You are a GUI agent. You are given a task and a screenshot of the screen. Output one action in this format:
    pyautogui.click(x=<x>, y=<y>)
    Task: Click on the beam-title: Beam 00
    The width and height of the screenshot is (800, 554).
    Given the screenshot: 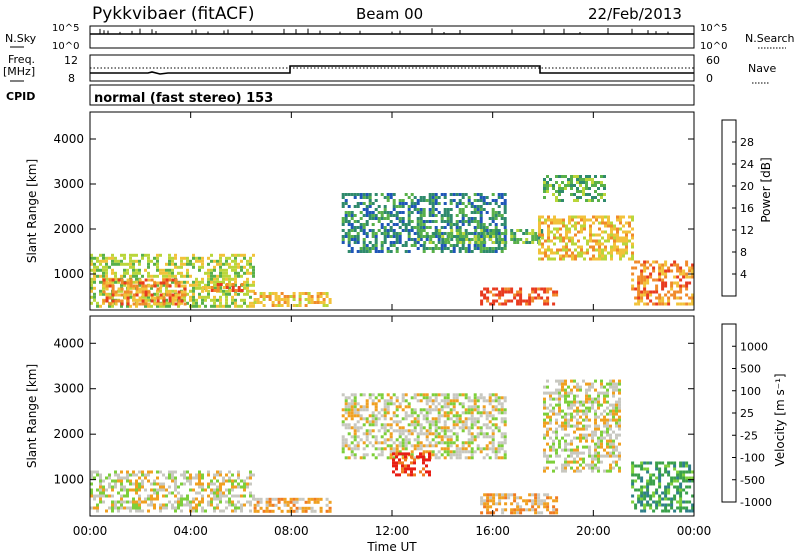 What is the action you would take?
    pyautogui.click(x=389, y=14)
    